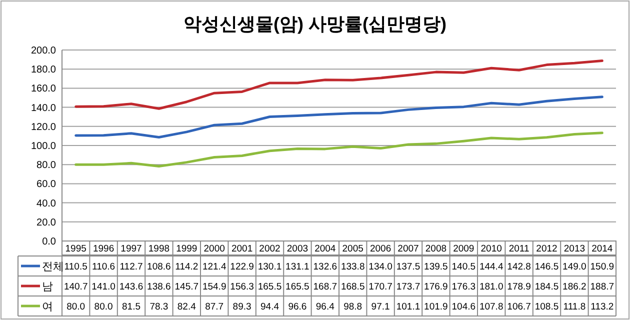  What do you see at coordinates (463, 249) in the screenshot?
I see `x-tick-label: 2009` at bounding box center [463, 249].